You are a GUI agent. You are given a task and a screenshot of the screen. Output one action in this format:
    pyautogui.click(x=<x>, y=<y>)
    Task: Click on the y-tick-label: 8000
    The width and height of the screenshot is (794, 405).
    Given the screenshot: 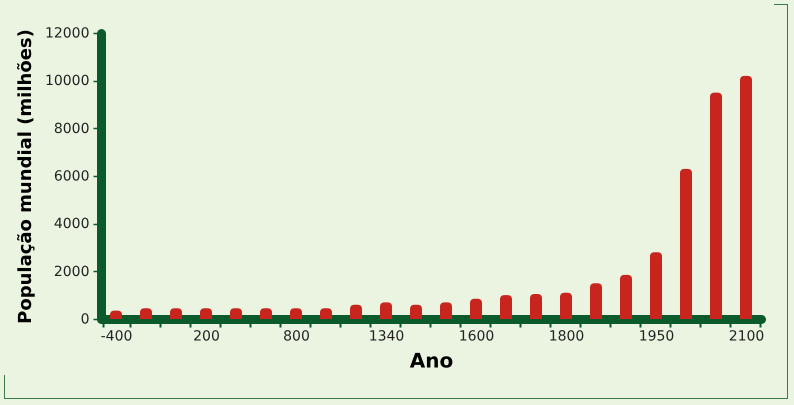 What is the action you would take?
    pyautogui.click(x=72, y=128)
    